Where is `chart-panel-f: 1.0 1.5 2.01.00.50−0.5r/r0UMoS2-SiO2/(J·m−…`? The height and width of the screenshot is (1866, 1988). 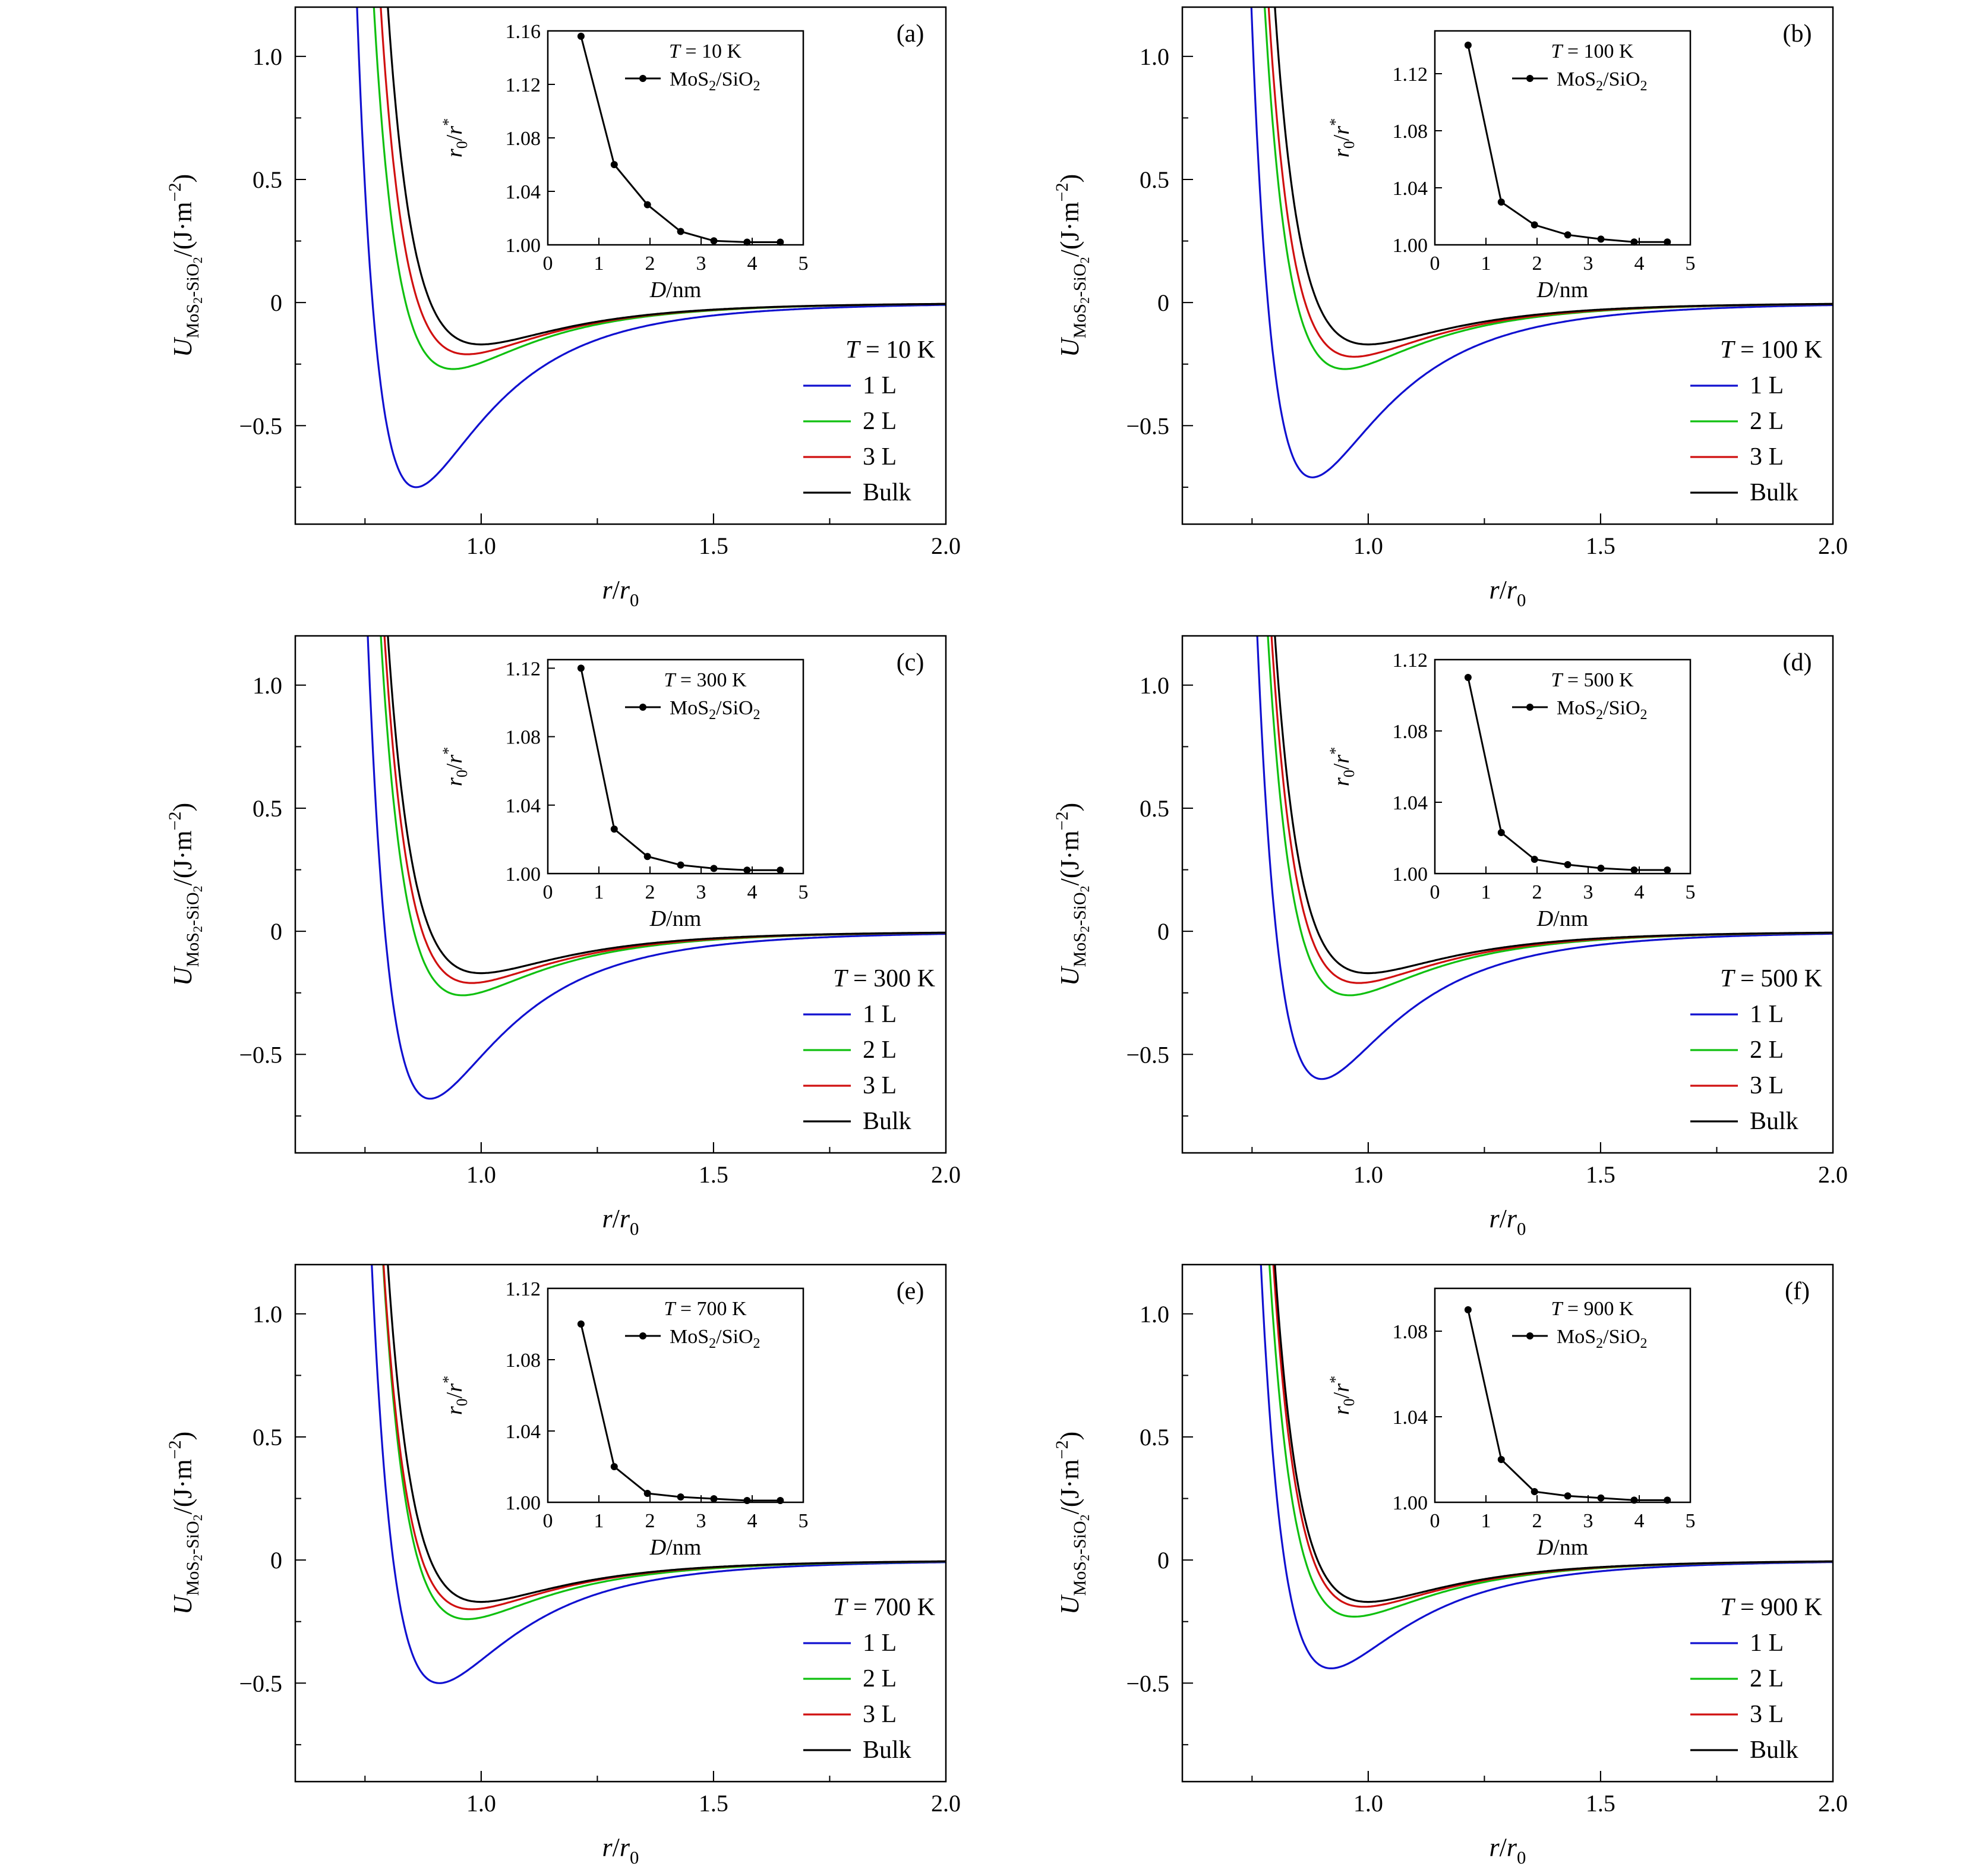 chart-panel-f: 1.0 1.5 2.01.00.50−0.5r/r0UMoS2-SiO2/(J·m−… is located at coordinates (1450, 1564).